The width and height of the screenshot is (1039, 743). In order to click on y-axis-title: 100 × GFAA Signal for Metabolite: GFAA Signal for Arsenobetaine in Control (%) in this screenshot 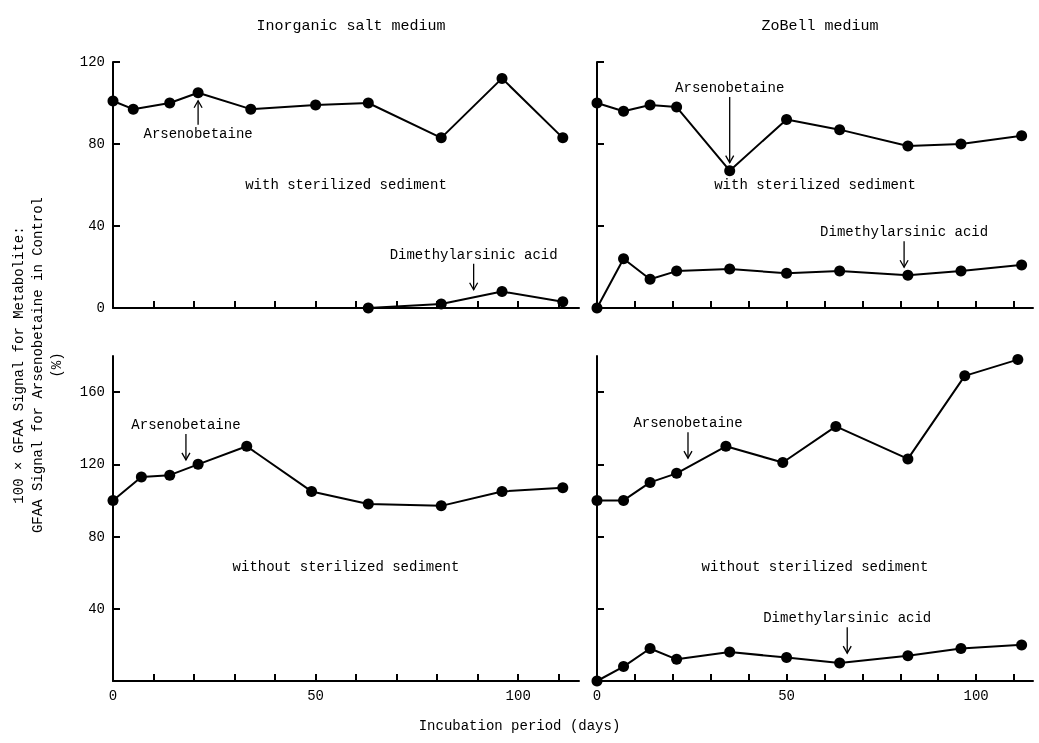, I will do `click(38, 365)`.